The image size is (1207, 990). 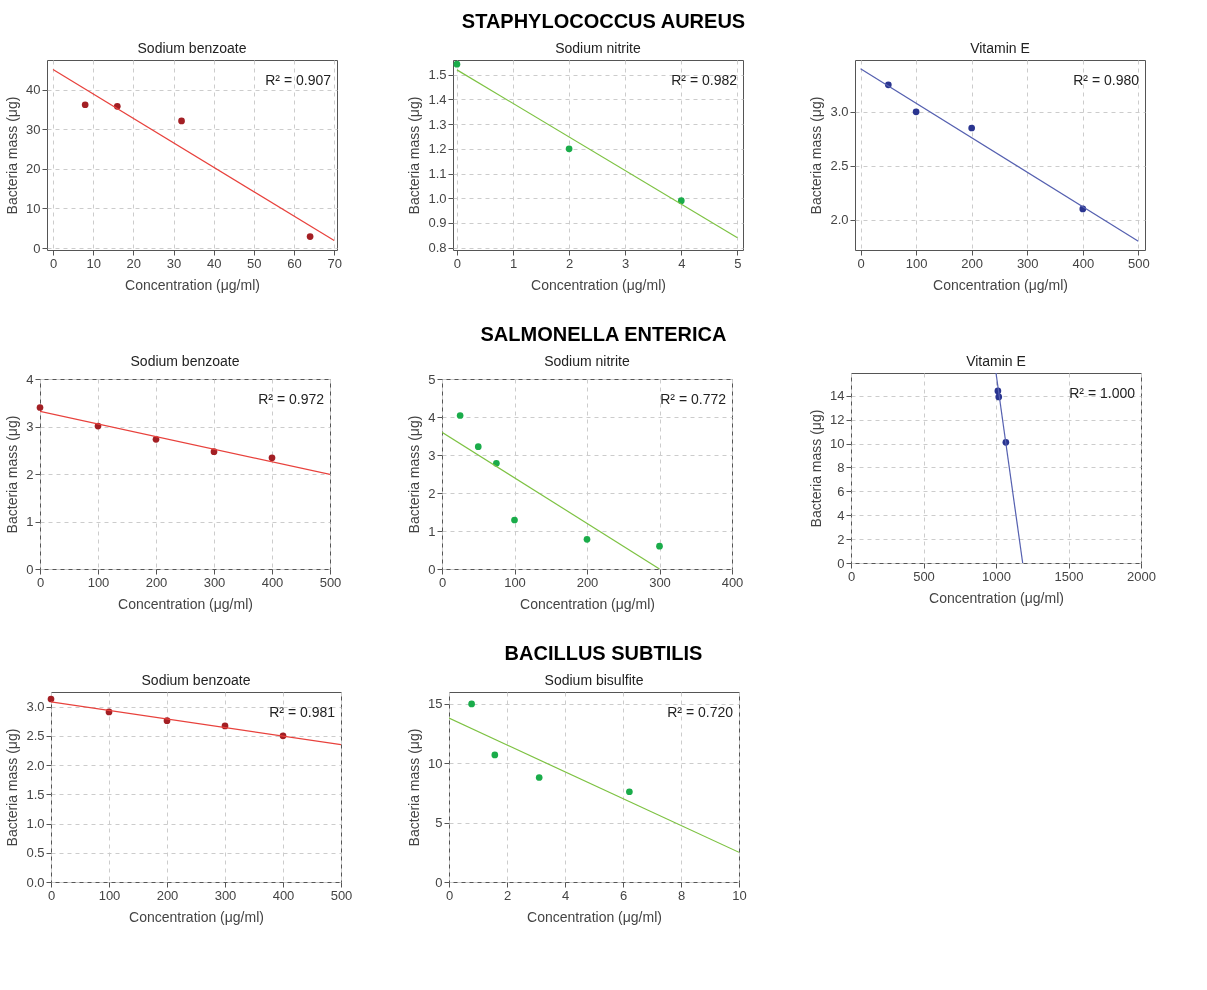 What do you see at coordinates (302, 712) in the screenshot?
I see `annotation: R² = 0.981` at bounding box center [302, 712].